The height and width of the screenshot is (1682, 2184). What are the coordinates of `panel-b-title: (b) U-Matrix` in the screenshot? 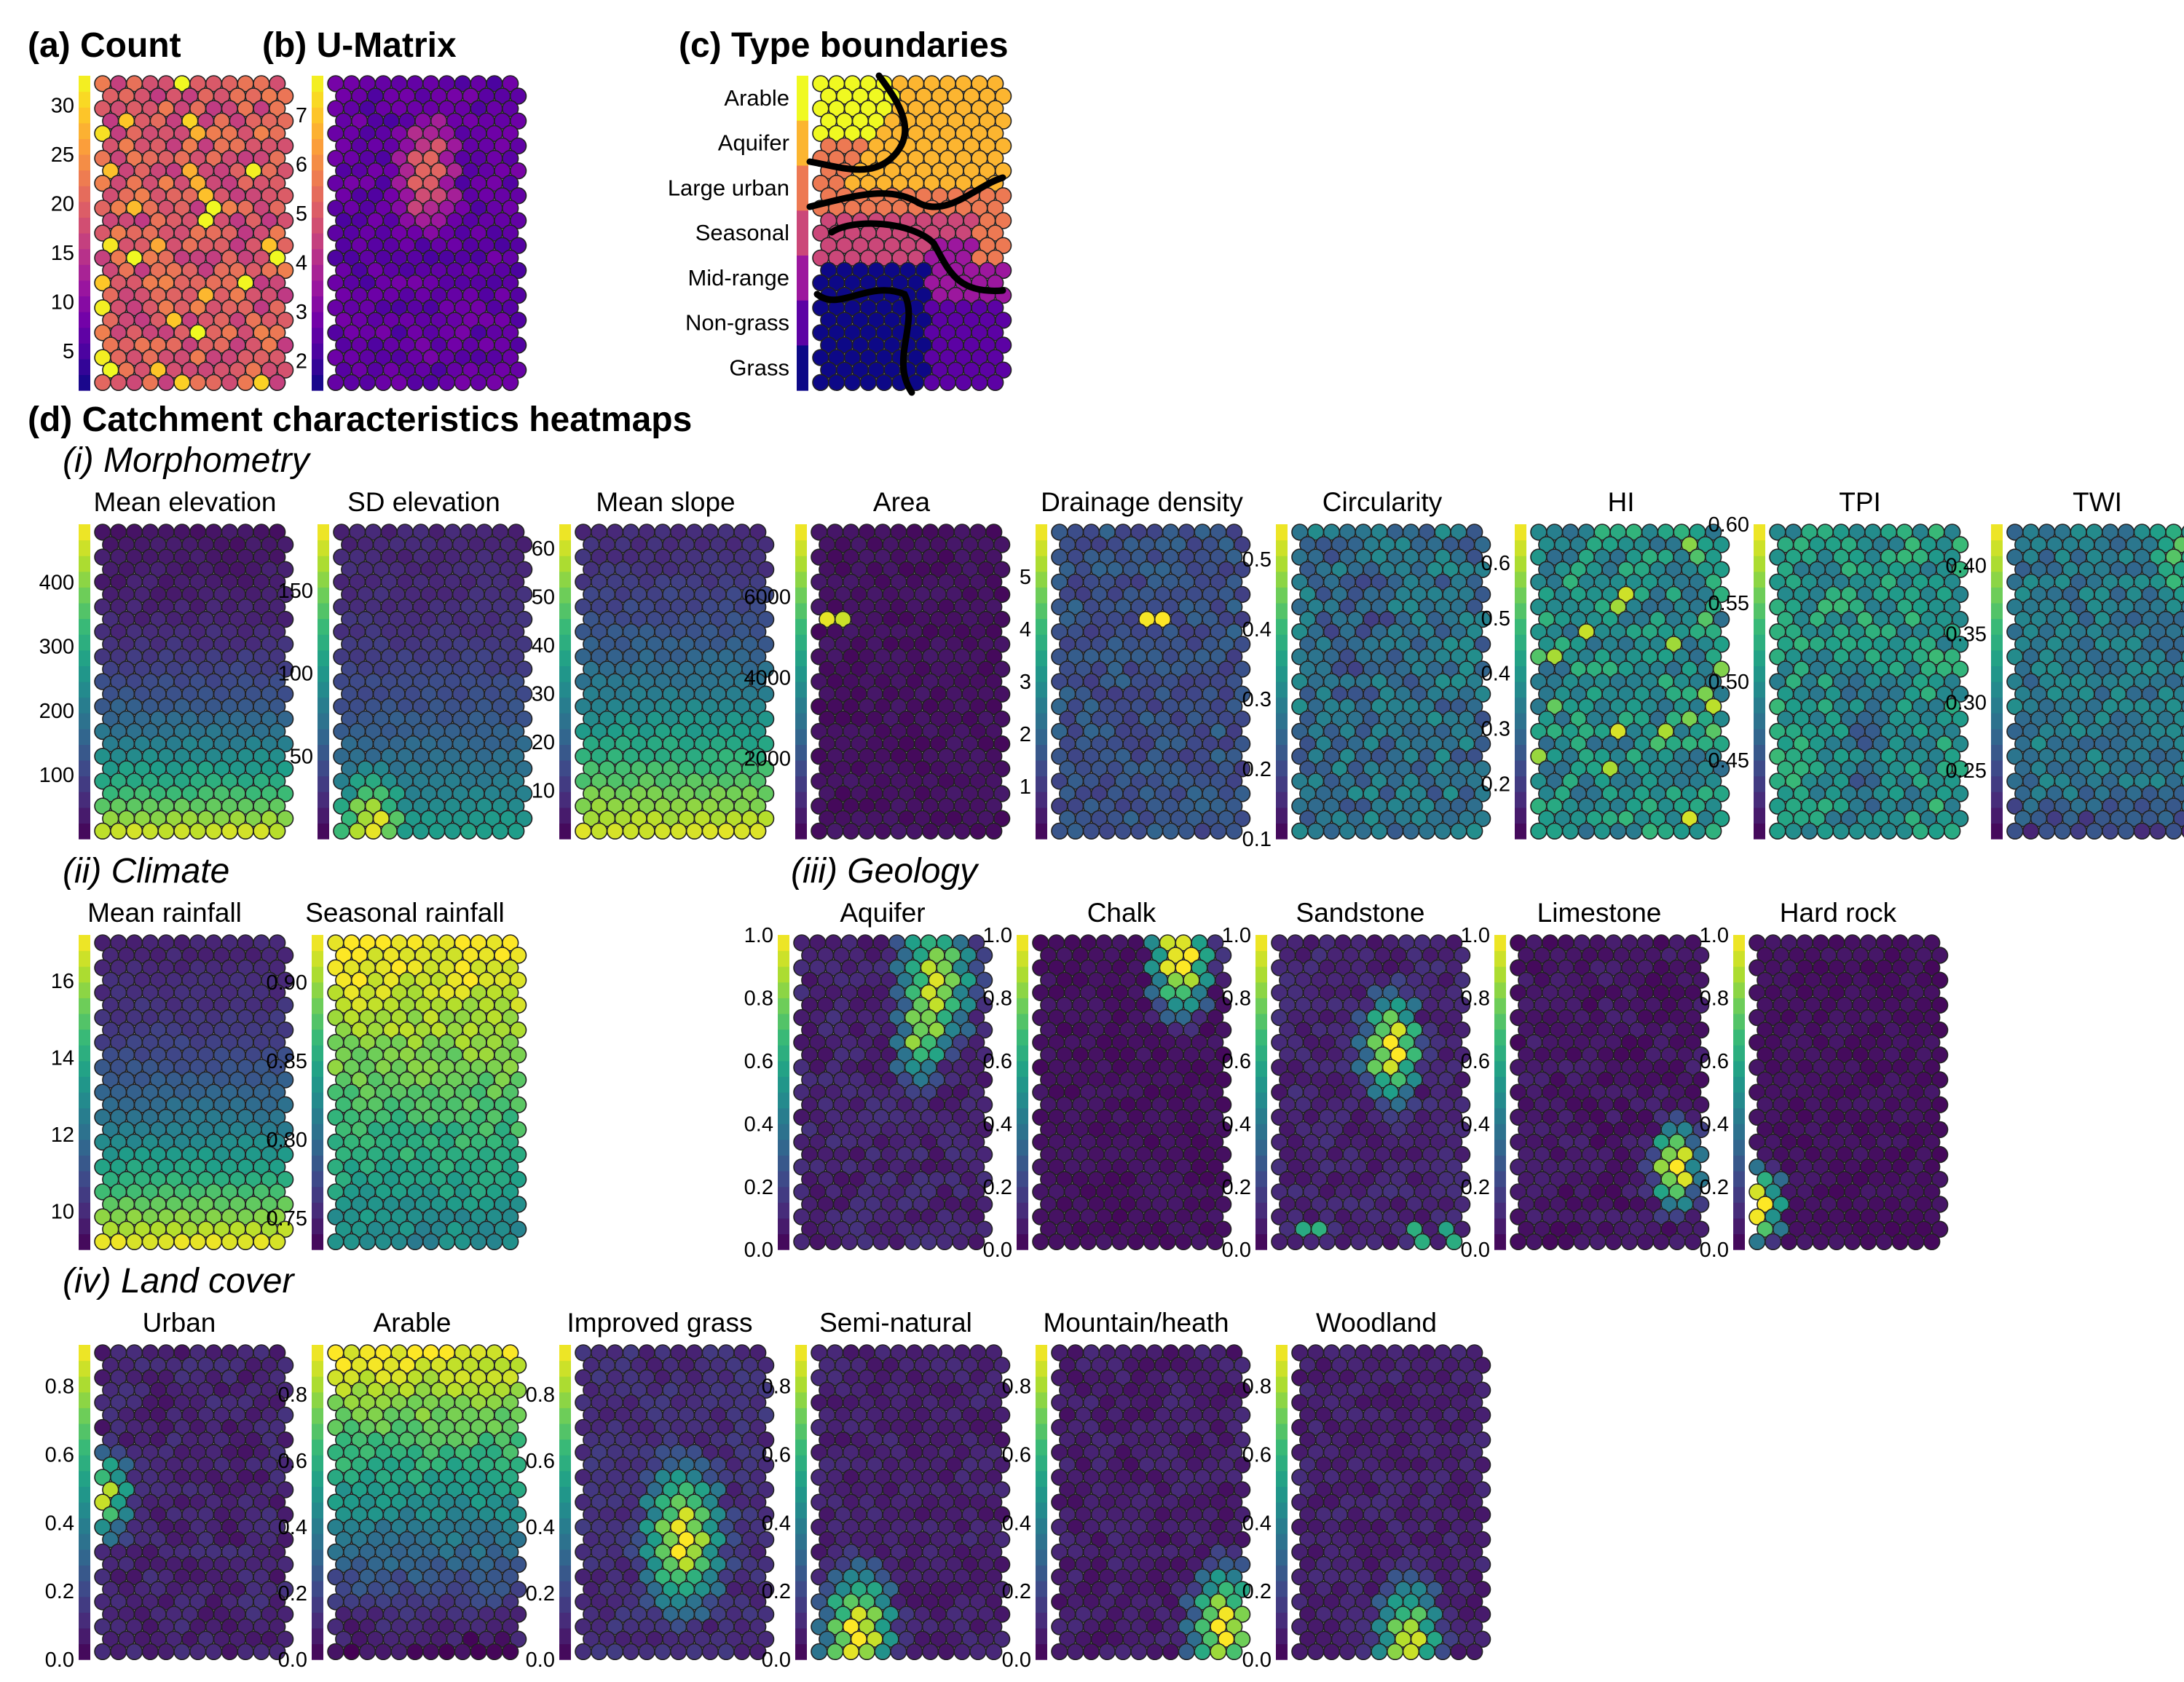 It's located at (359, 45).